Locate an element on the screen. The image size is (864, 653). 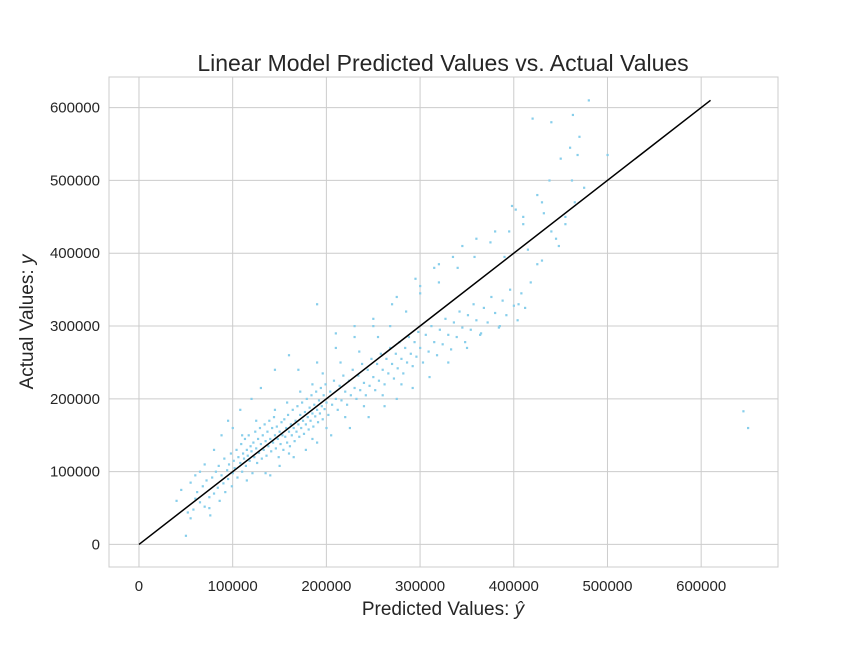
x-tick-label-3: 300000 is located at coordinates (420, 586).